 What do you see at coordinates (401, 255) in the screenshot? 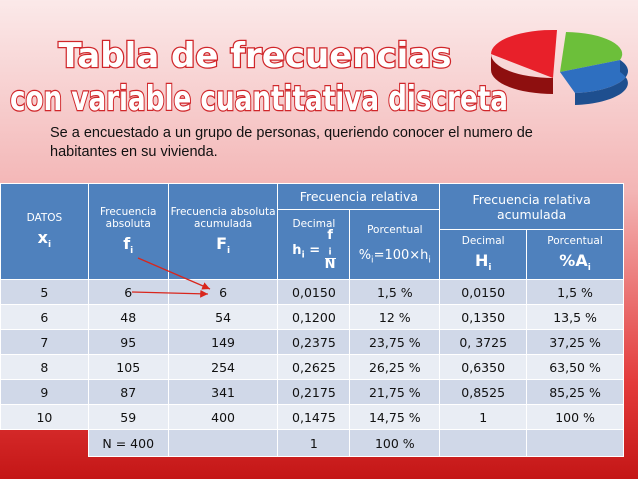
I see `symbol: =100×h` at bounding box center [401, 255].